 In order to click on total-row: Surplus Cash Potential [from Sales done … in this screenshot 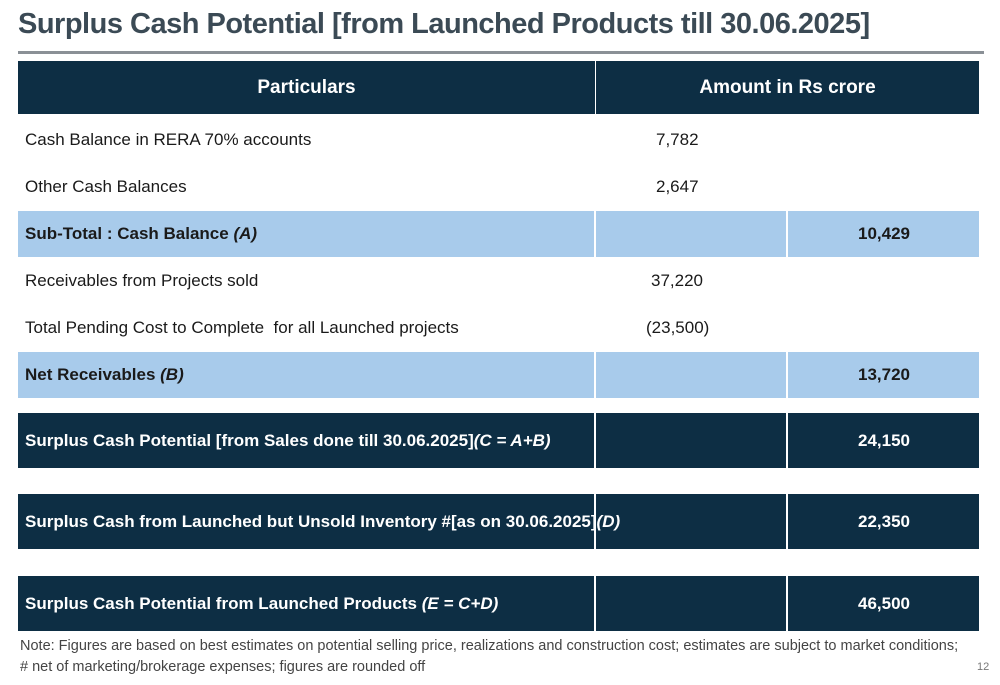, I will do `click(498, 440)`.